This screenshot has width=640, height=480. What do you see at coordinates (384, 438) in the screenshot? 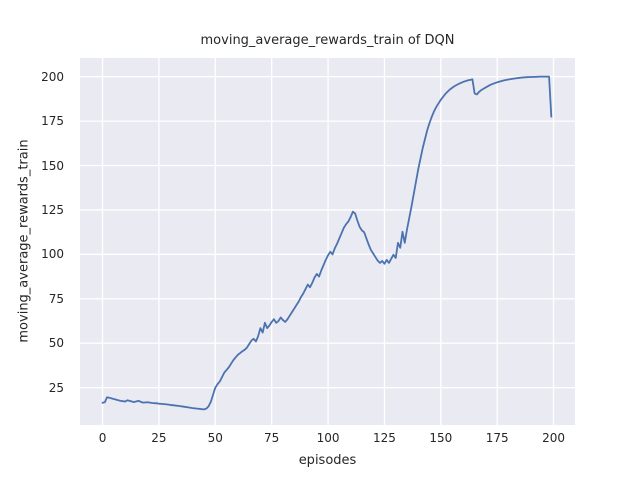
I see `x-tick-label: 125` at bounding box center [384, 438].